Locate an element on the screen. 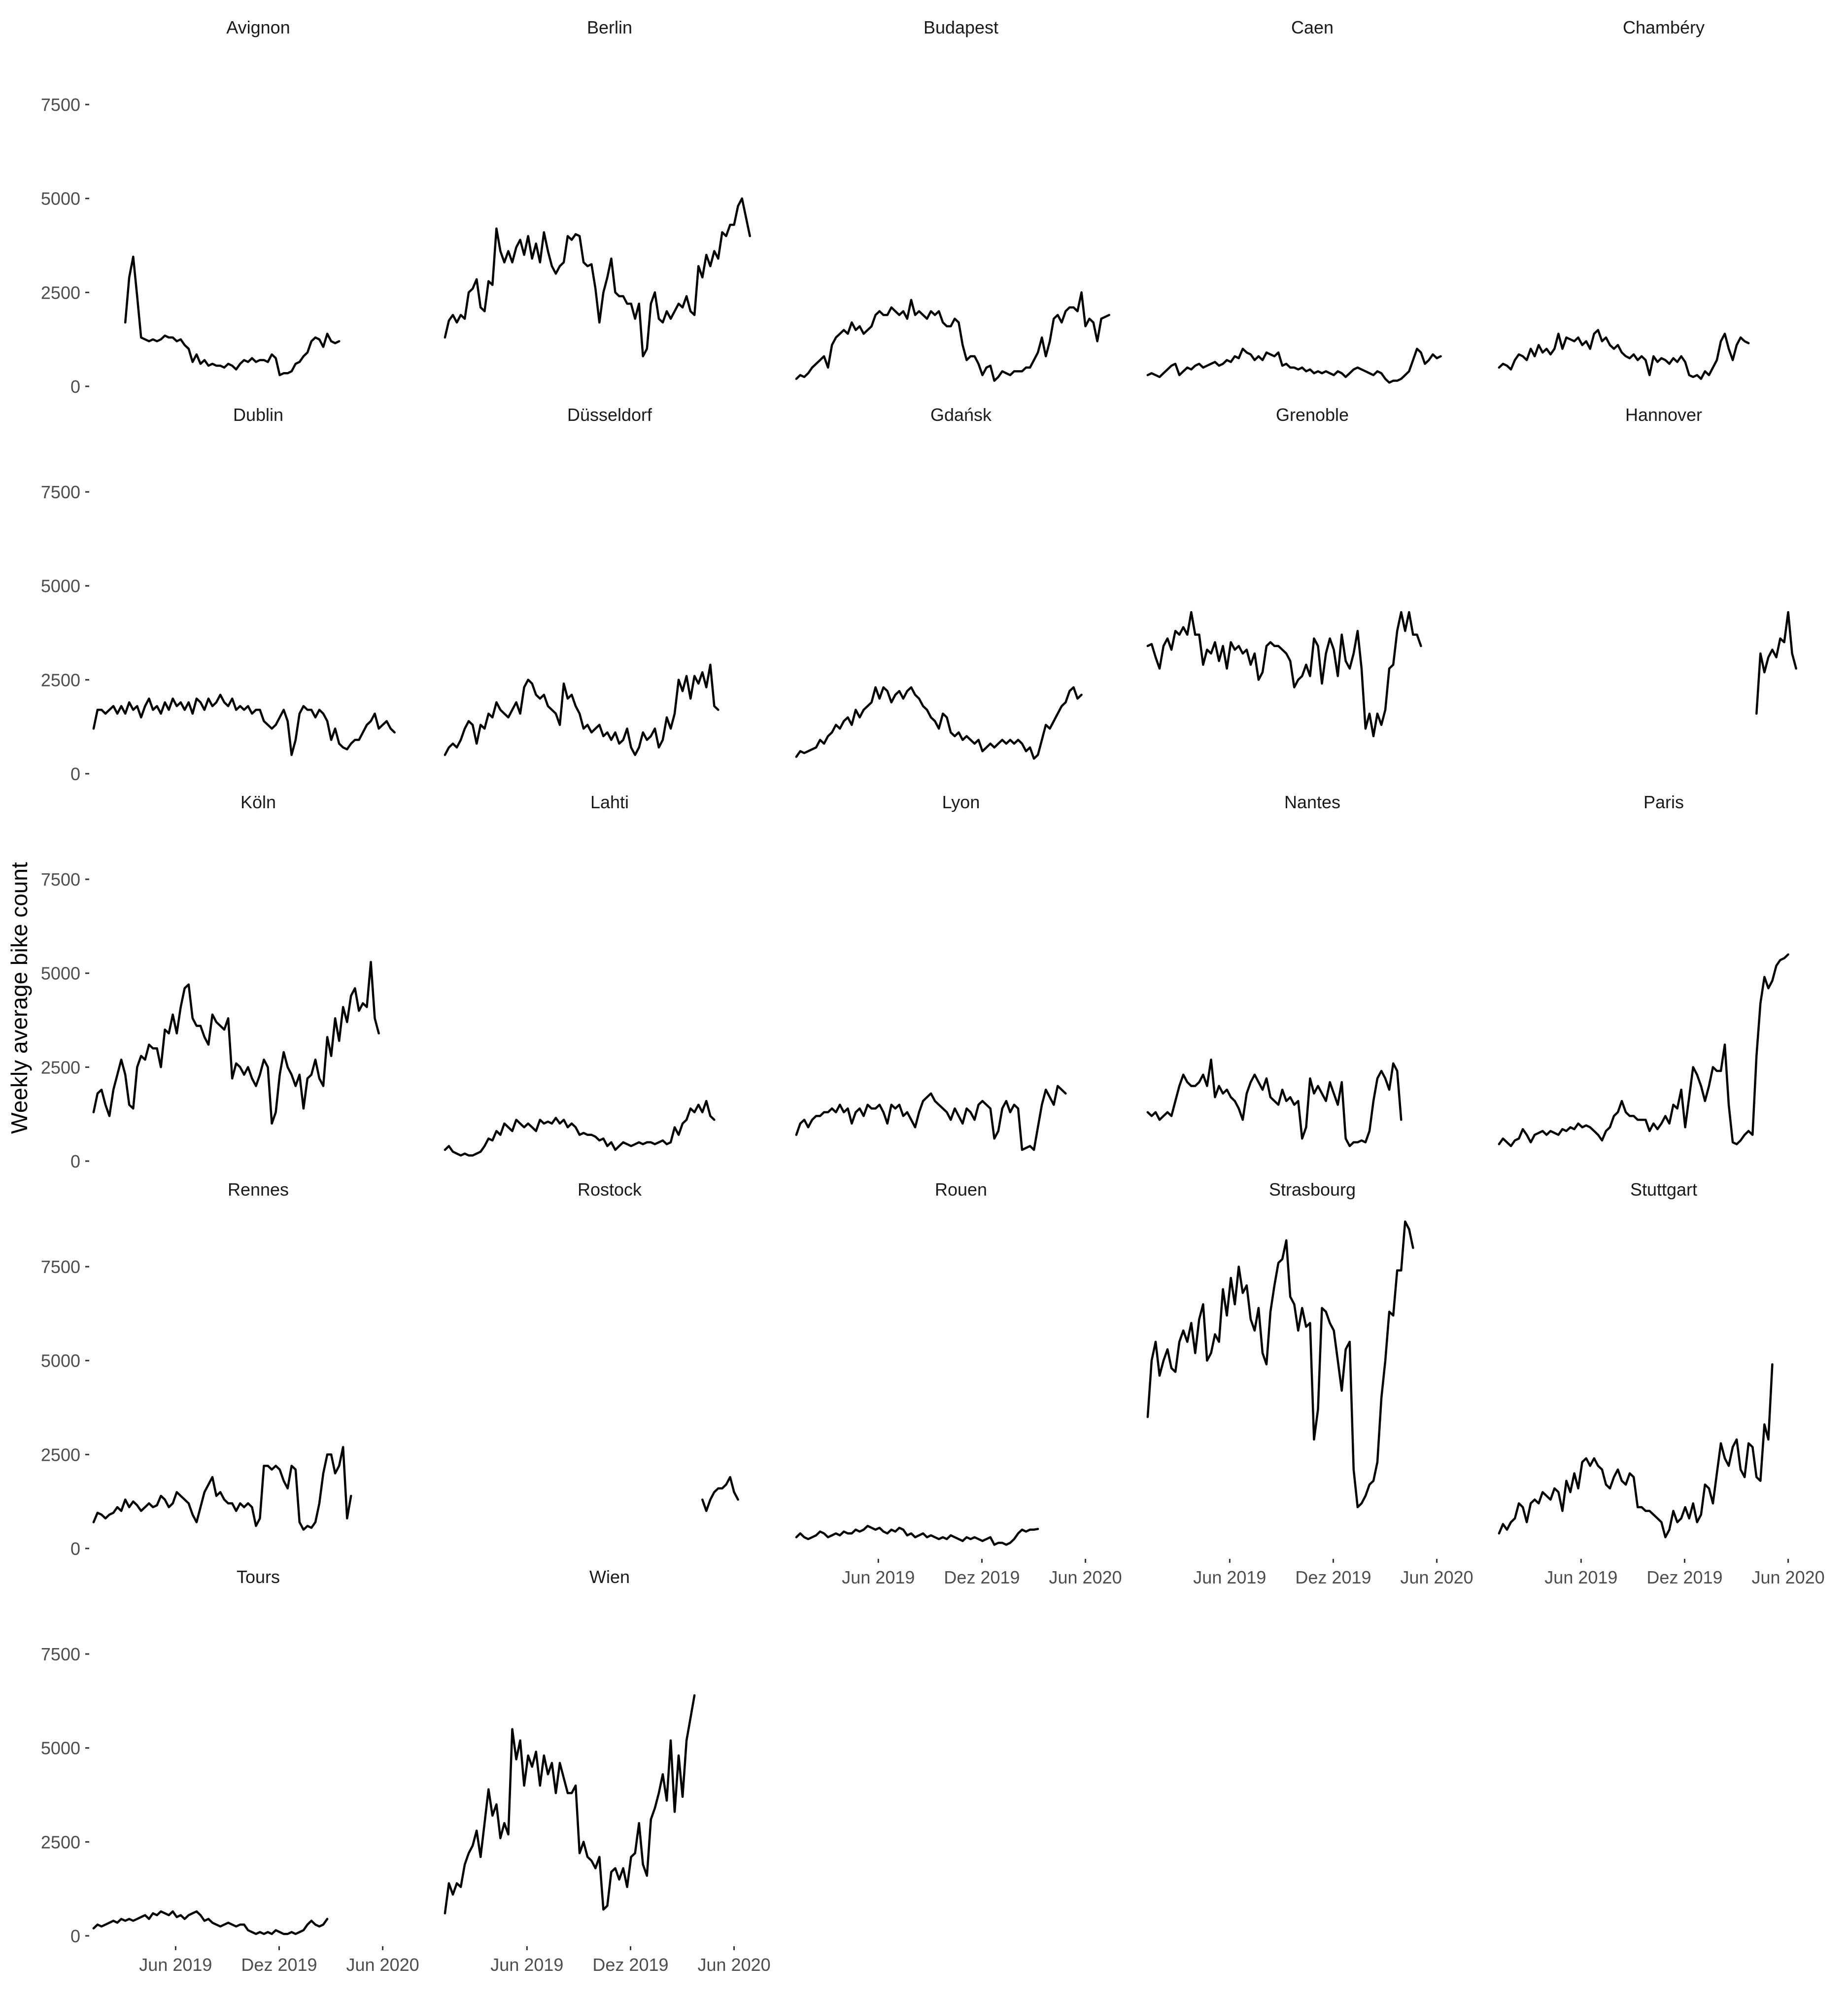 Image resolution: width=1848 pixels, height=1996 pixels. series-line-tours is located at coordinates (210, 1923).